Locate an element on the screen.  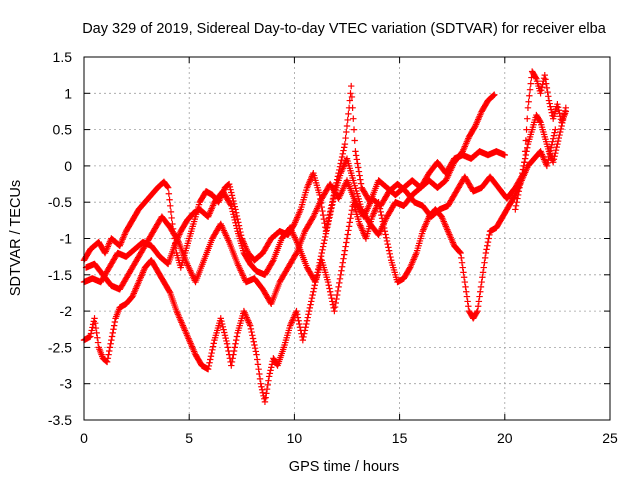
y-tick-label: 0 is located at coordinates (68, 166).